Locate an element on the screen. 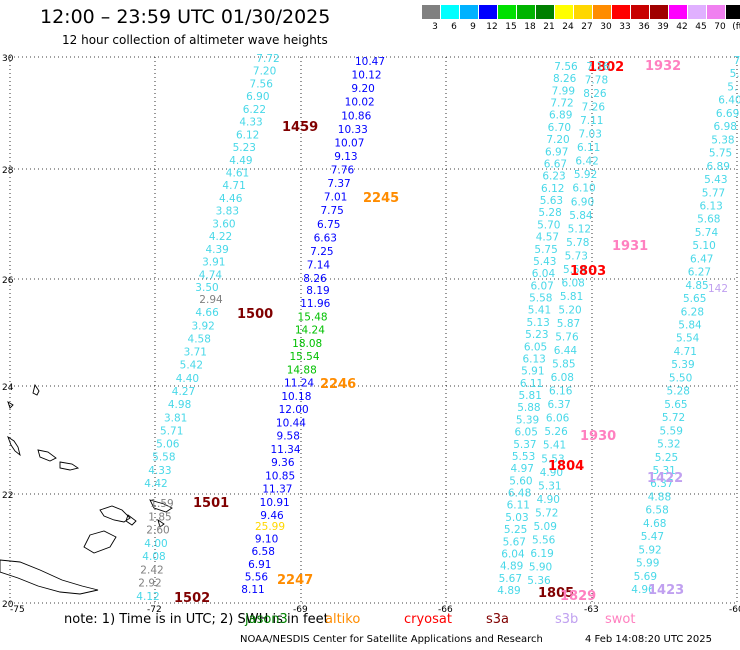  swh-value: 3.91 is located at coordinates (213, 263).